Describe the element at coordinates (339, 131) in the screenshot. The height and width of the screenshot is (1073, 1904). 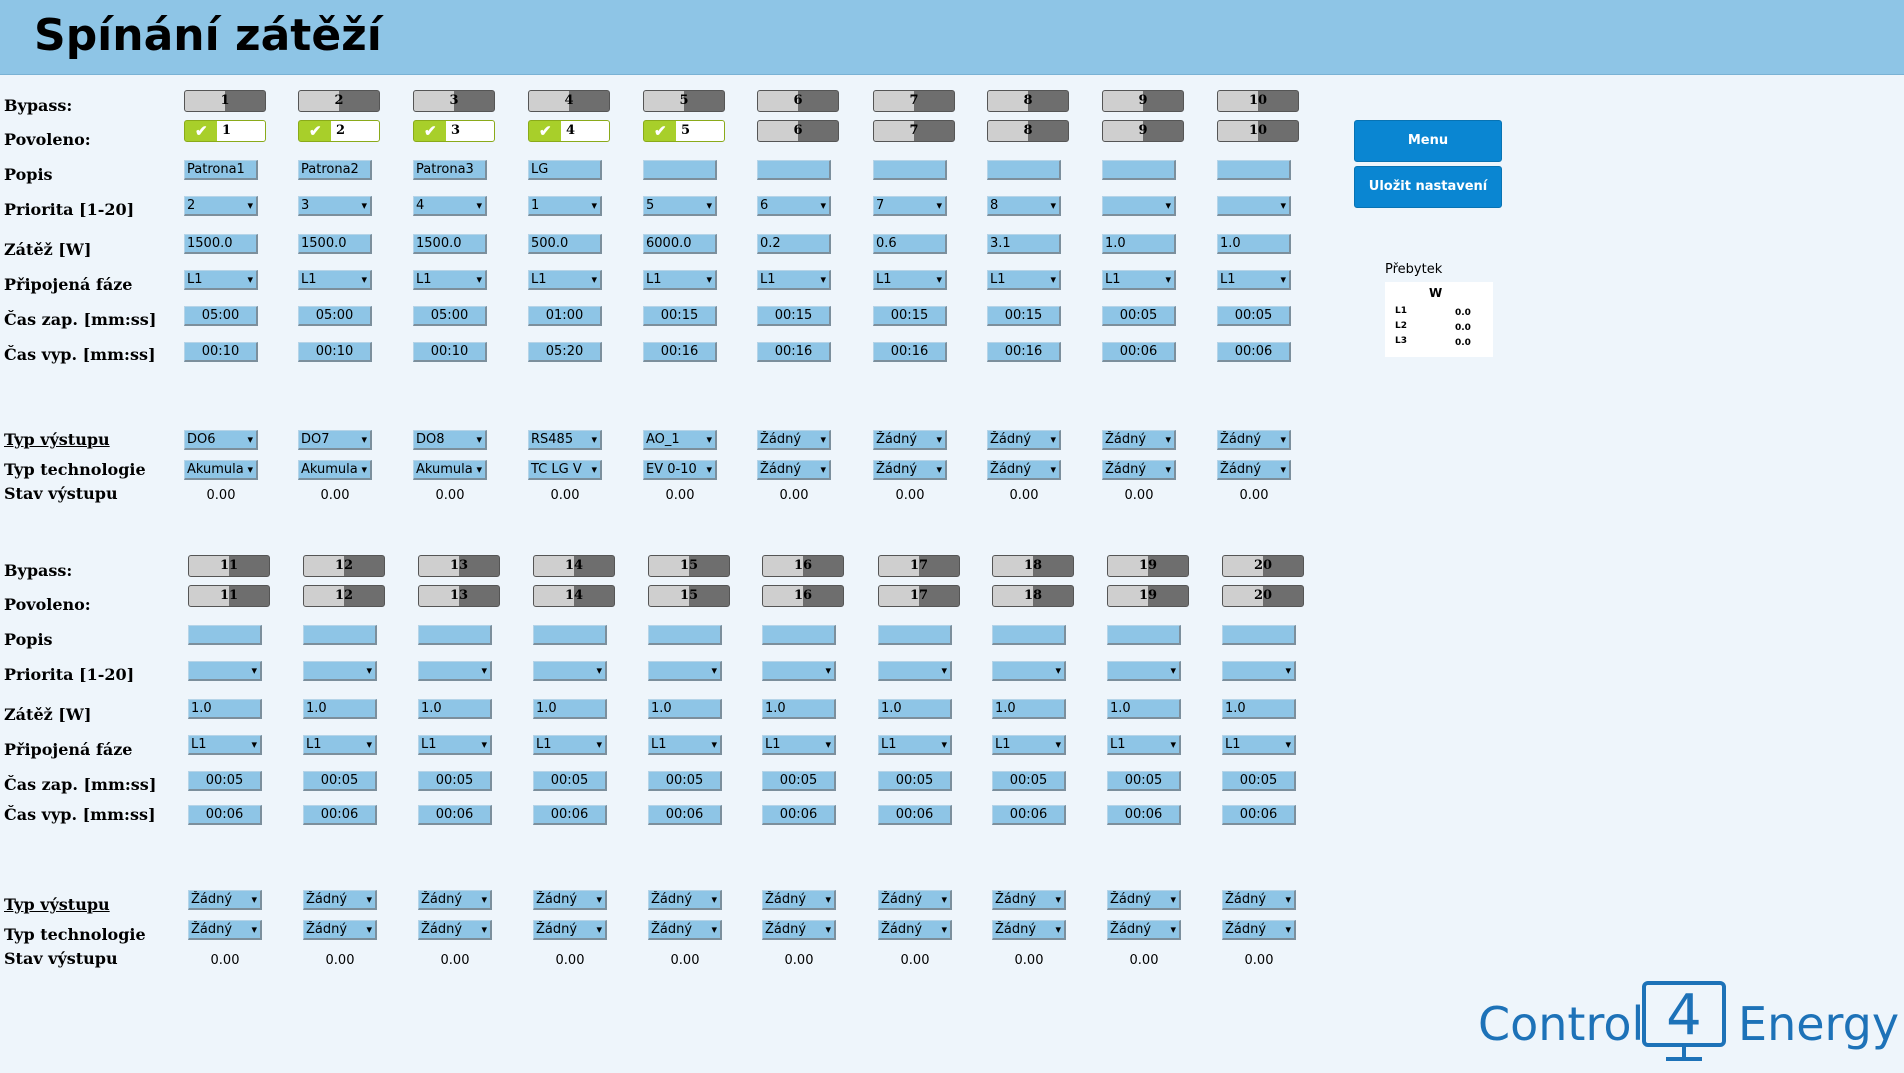
I see `enabled-toggle: ✔ 2` at that location.